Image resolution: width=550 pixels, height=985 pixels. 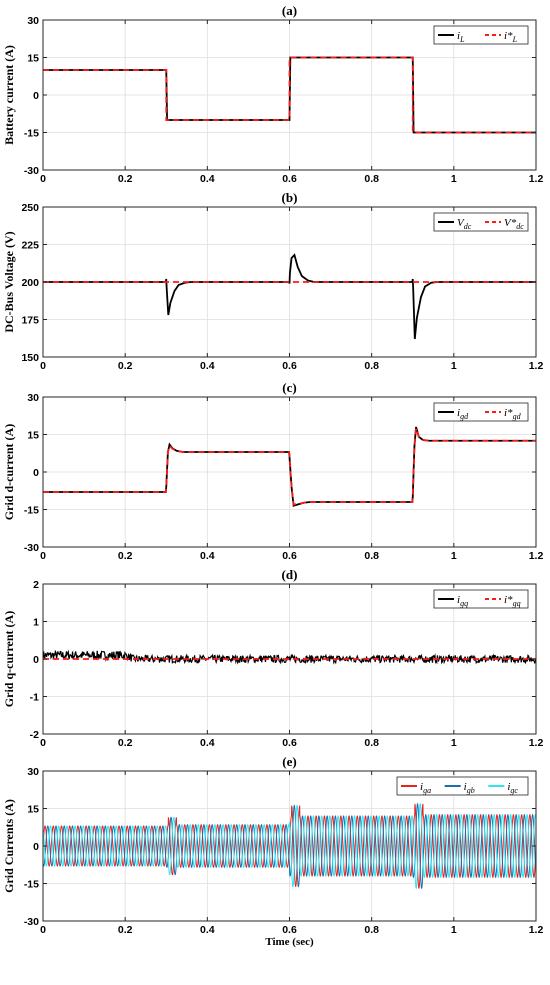 I want to click on legend-label: V*dc, so click(x=514, y=224).